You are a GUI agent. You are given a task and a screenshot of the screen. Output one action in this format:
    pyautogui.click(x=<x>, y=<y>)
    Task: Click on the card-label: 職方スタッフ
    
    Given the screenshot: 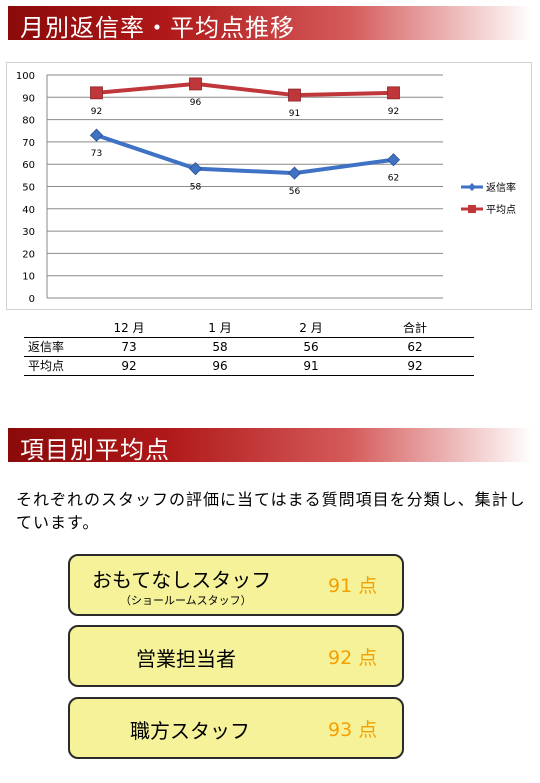 What is the action you would take?
    pyautogui.click(x=190, y=731)
    